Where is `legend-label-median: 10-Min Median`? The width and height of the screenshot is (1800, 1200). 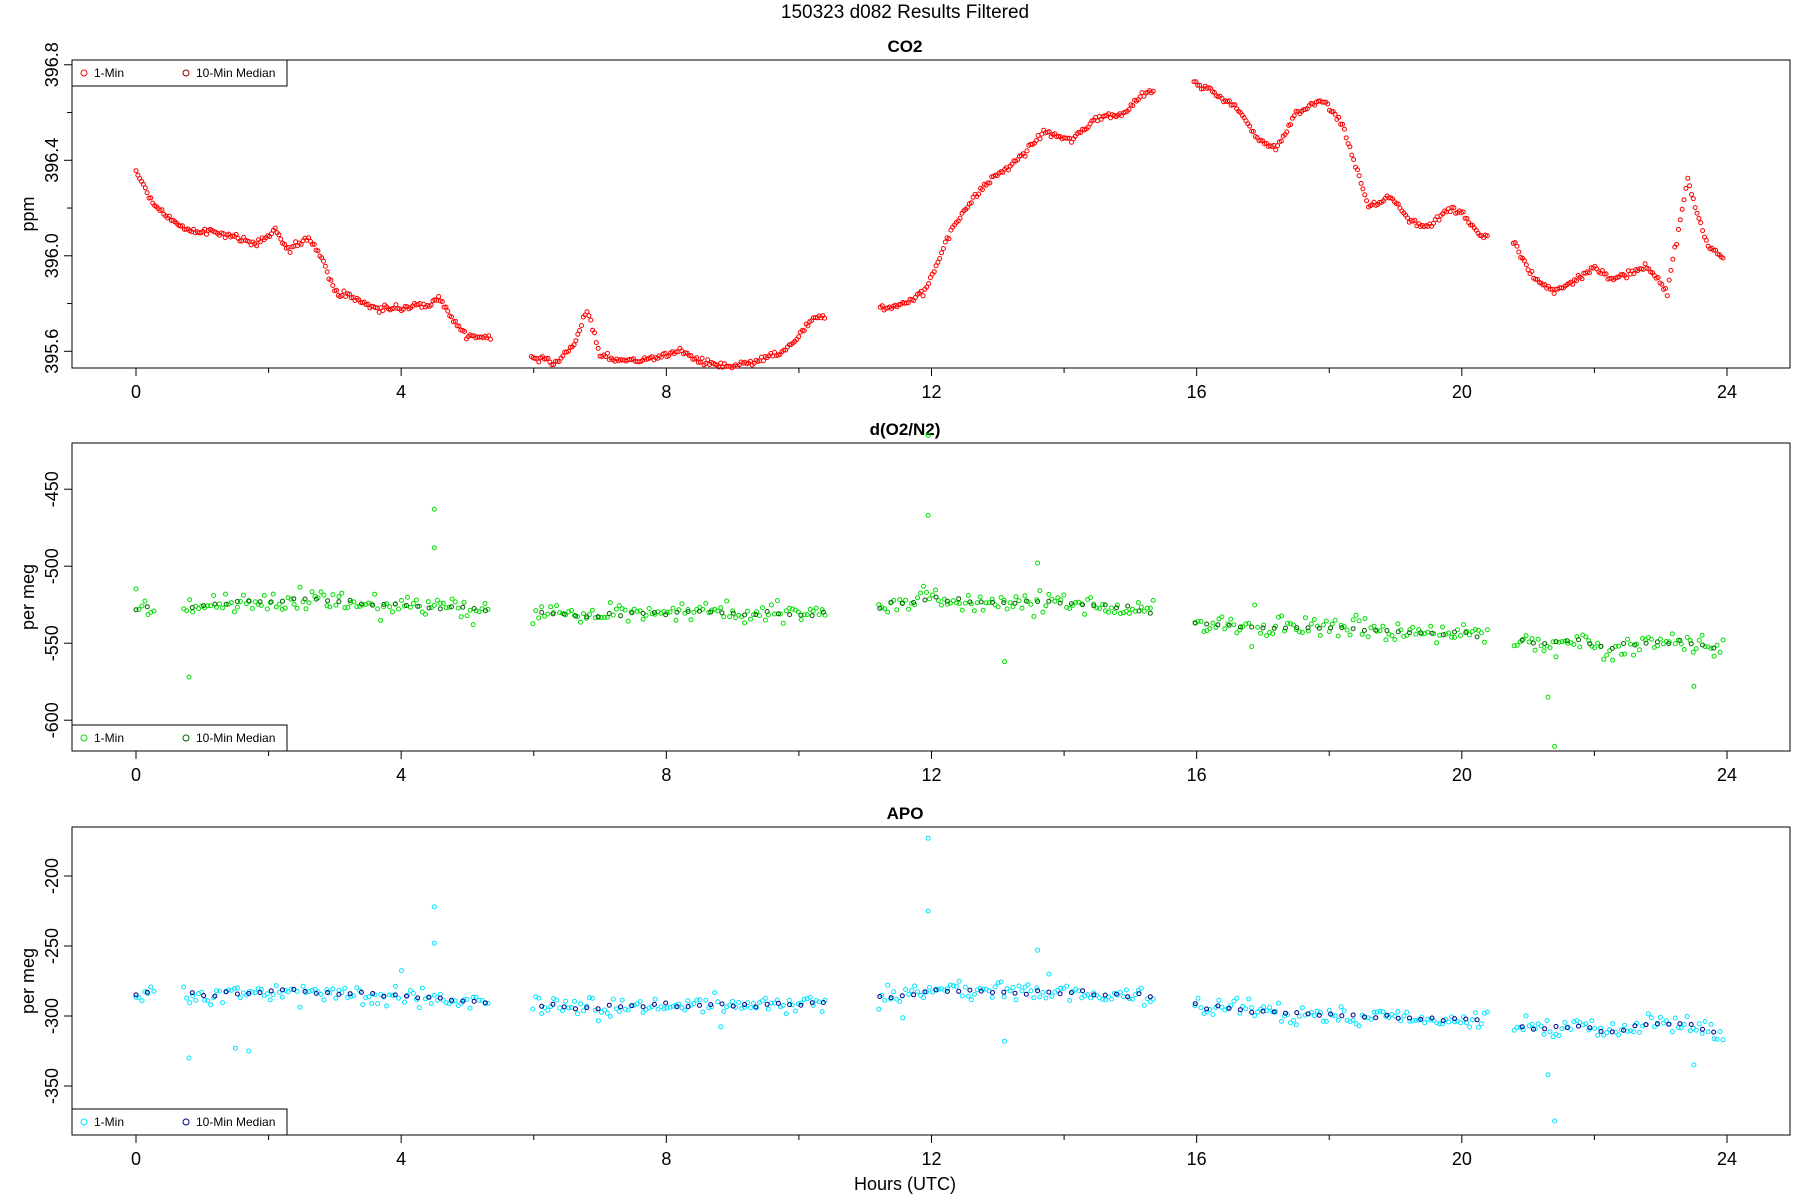 legend-label-median: 10-Min Median is located at coordinates (235, 73).